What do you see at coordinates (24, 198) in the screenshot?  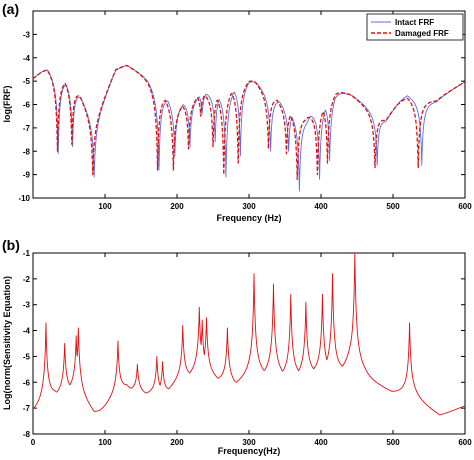 I see `y-tick-label: -10` at bounding box center [24, 198].